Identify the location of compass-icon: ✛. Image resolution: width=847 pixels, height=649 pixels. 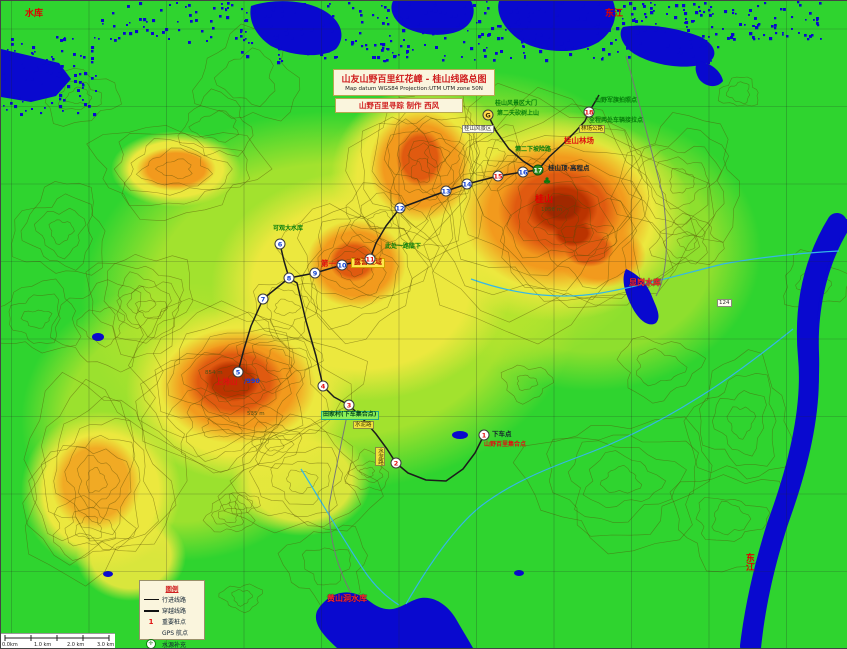
(151, 643).